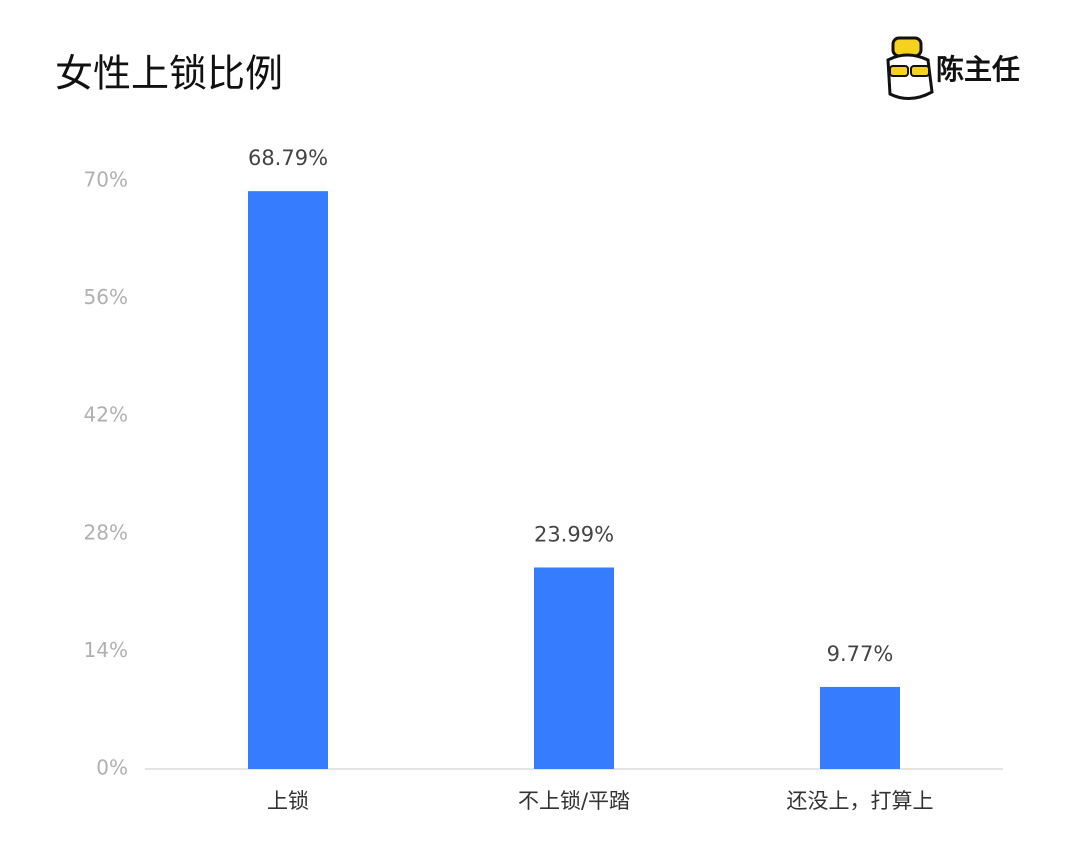  I want to click on chart-title: 女性上锁比例, so click(169, 74).